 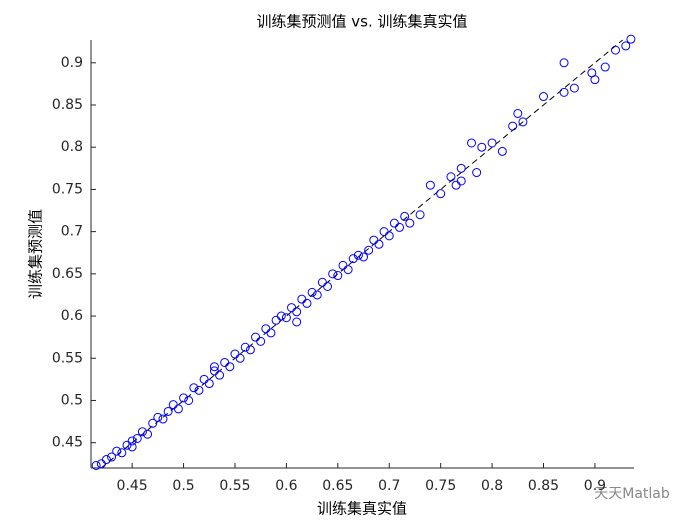 What do you see at coordinates (492, 486) in the screenshot?
I see `x-tick-label: 0.8` at bounding box center [492, 486].